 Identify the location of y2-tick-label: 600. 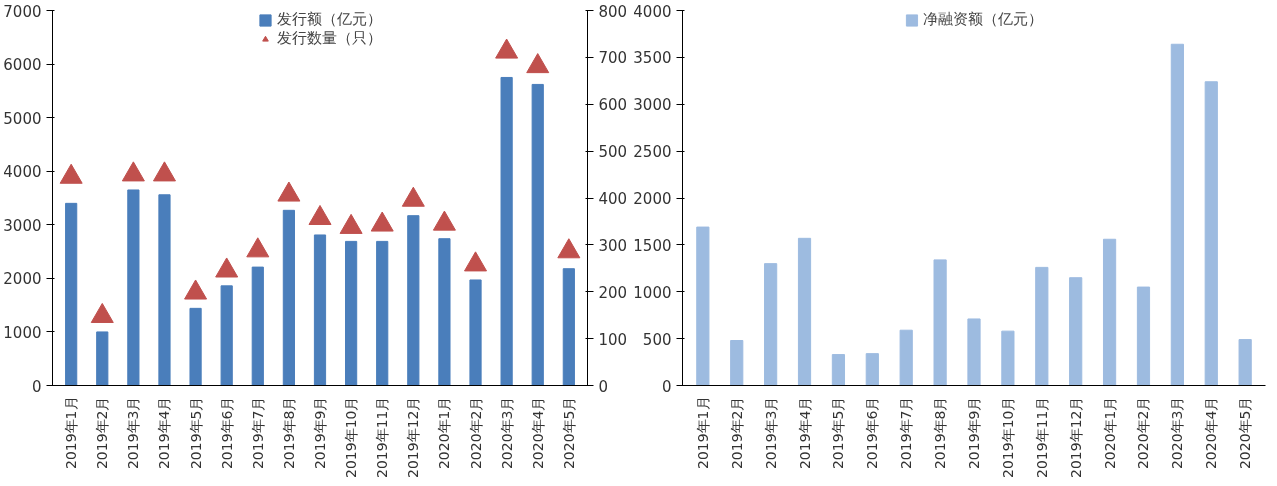
(613, 105).